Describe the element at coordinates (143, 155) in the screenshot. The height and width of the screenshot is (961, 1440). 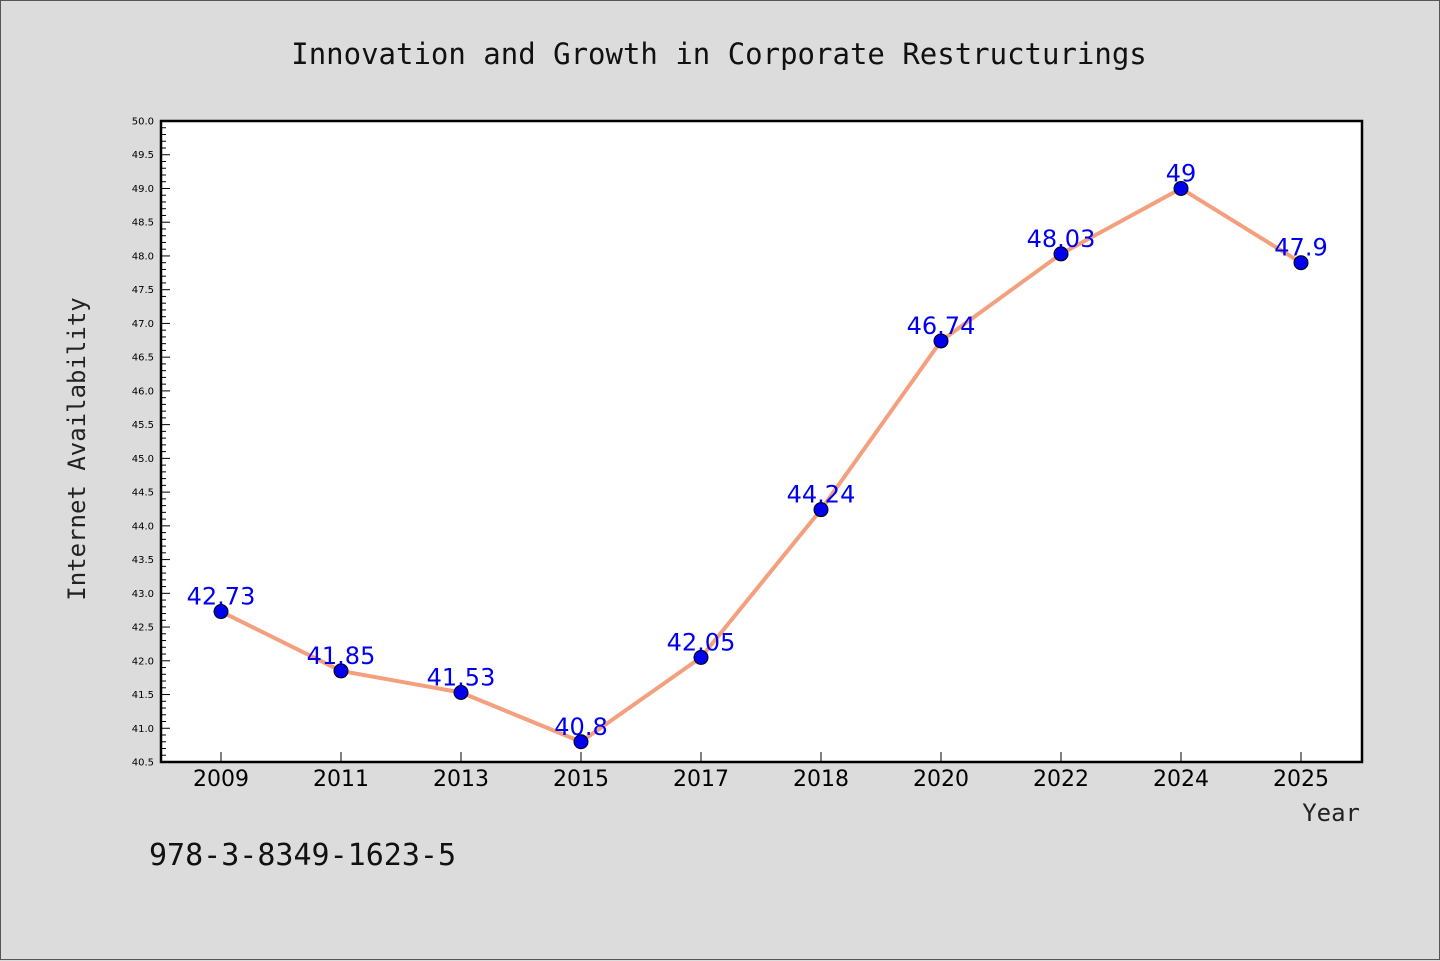
I see `y-tick-label: 49.5` at that location.